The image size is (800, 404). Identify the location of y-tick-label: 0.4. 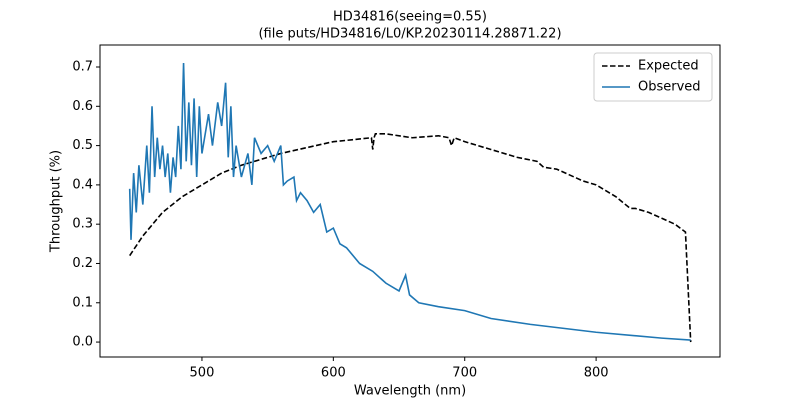
(82, 184).